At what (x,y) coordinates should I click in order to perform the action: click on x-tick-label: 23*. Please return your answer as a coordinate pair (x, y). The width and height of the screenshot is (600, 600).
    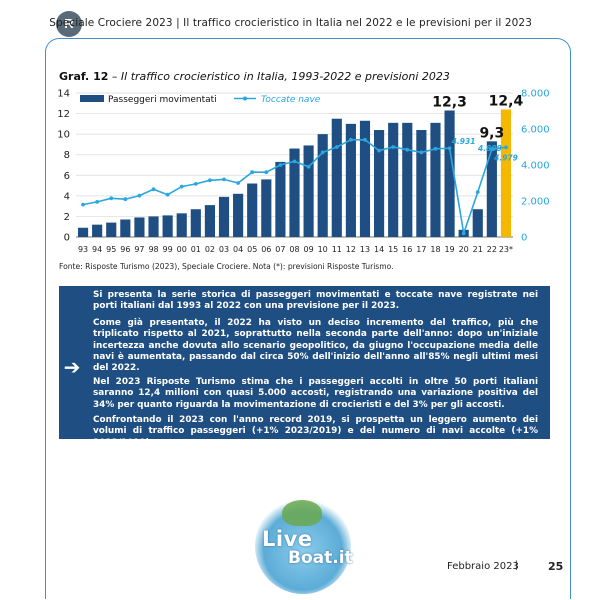
    Looking at the image, I should click on (506, 249).